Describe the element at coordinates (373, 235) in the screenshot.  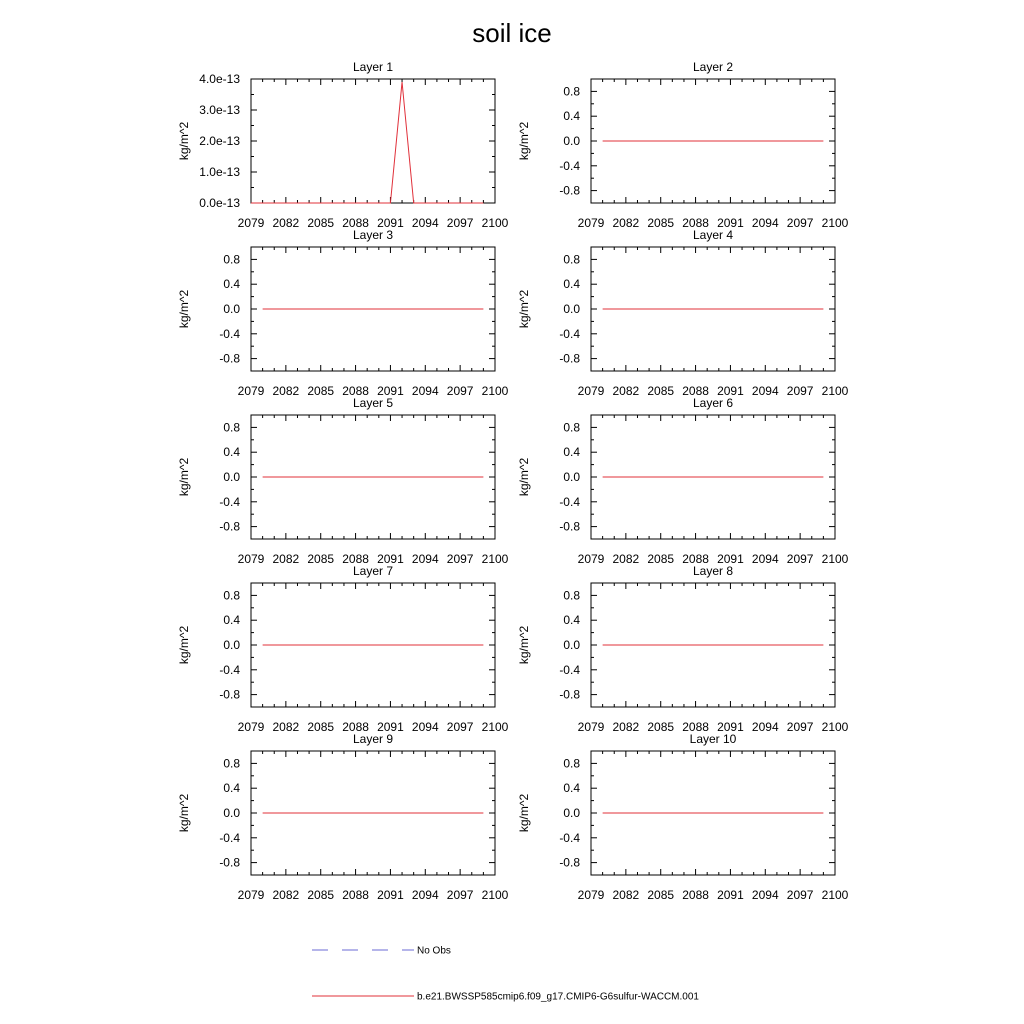
I see `panel-title: Layer 3` at that location.